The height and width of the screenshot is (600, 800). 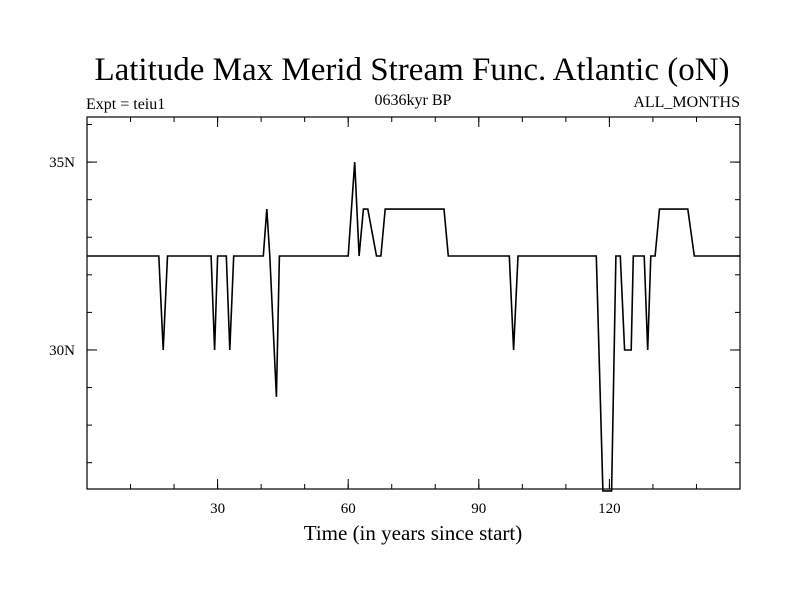 I want to click on x-tick-label: 60, so click(x=348, y=509).